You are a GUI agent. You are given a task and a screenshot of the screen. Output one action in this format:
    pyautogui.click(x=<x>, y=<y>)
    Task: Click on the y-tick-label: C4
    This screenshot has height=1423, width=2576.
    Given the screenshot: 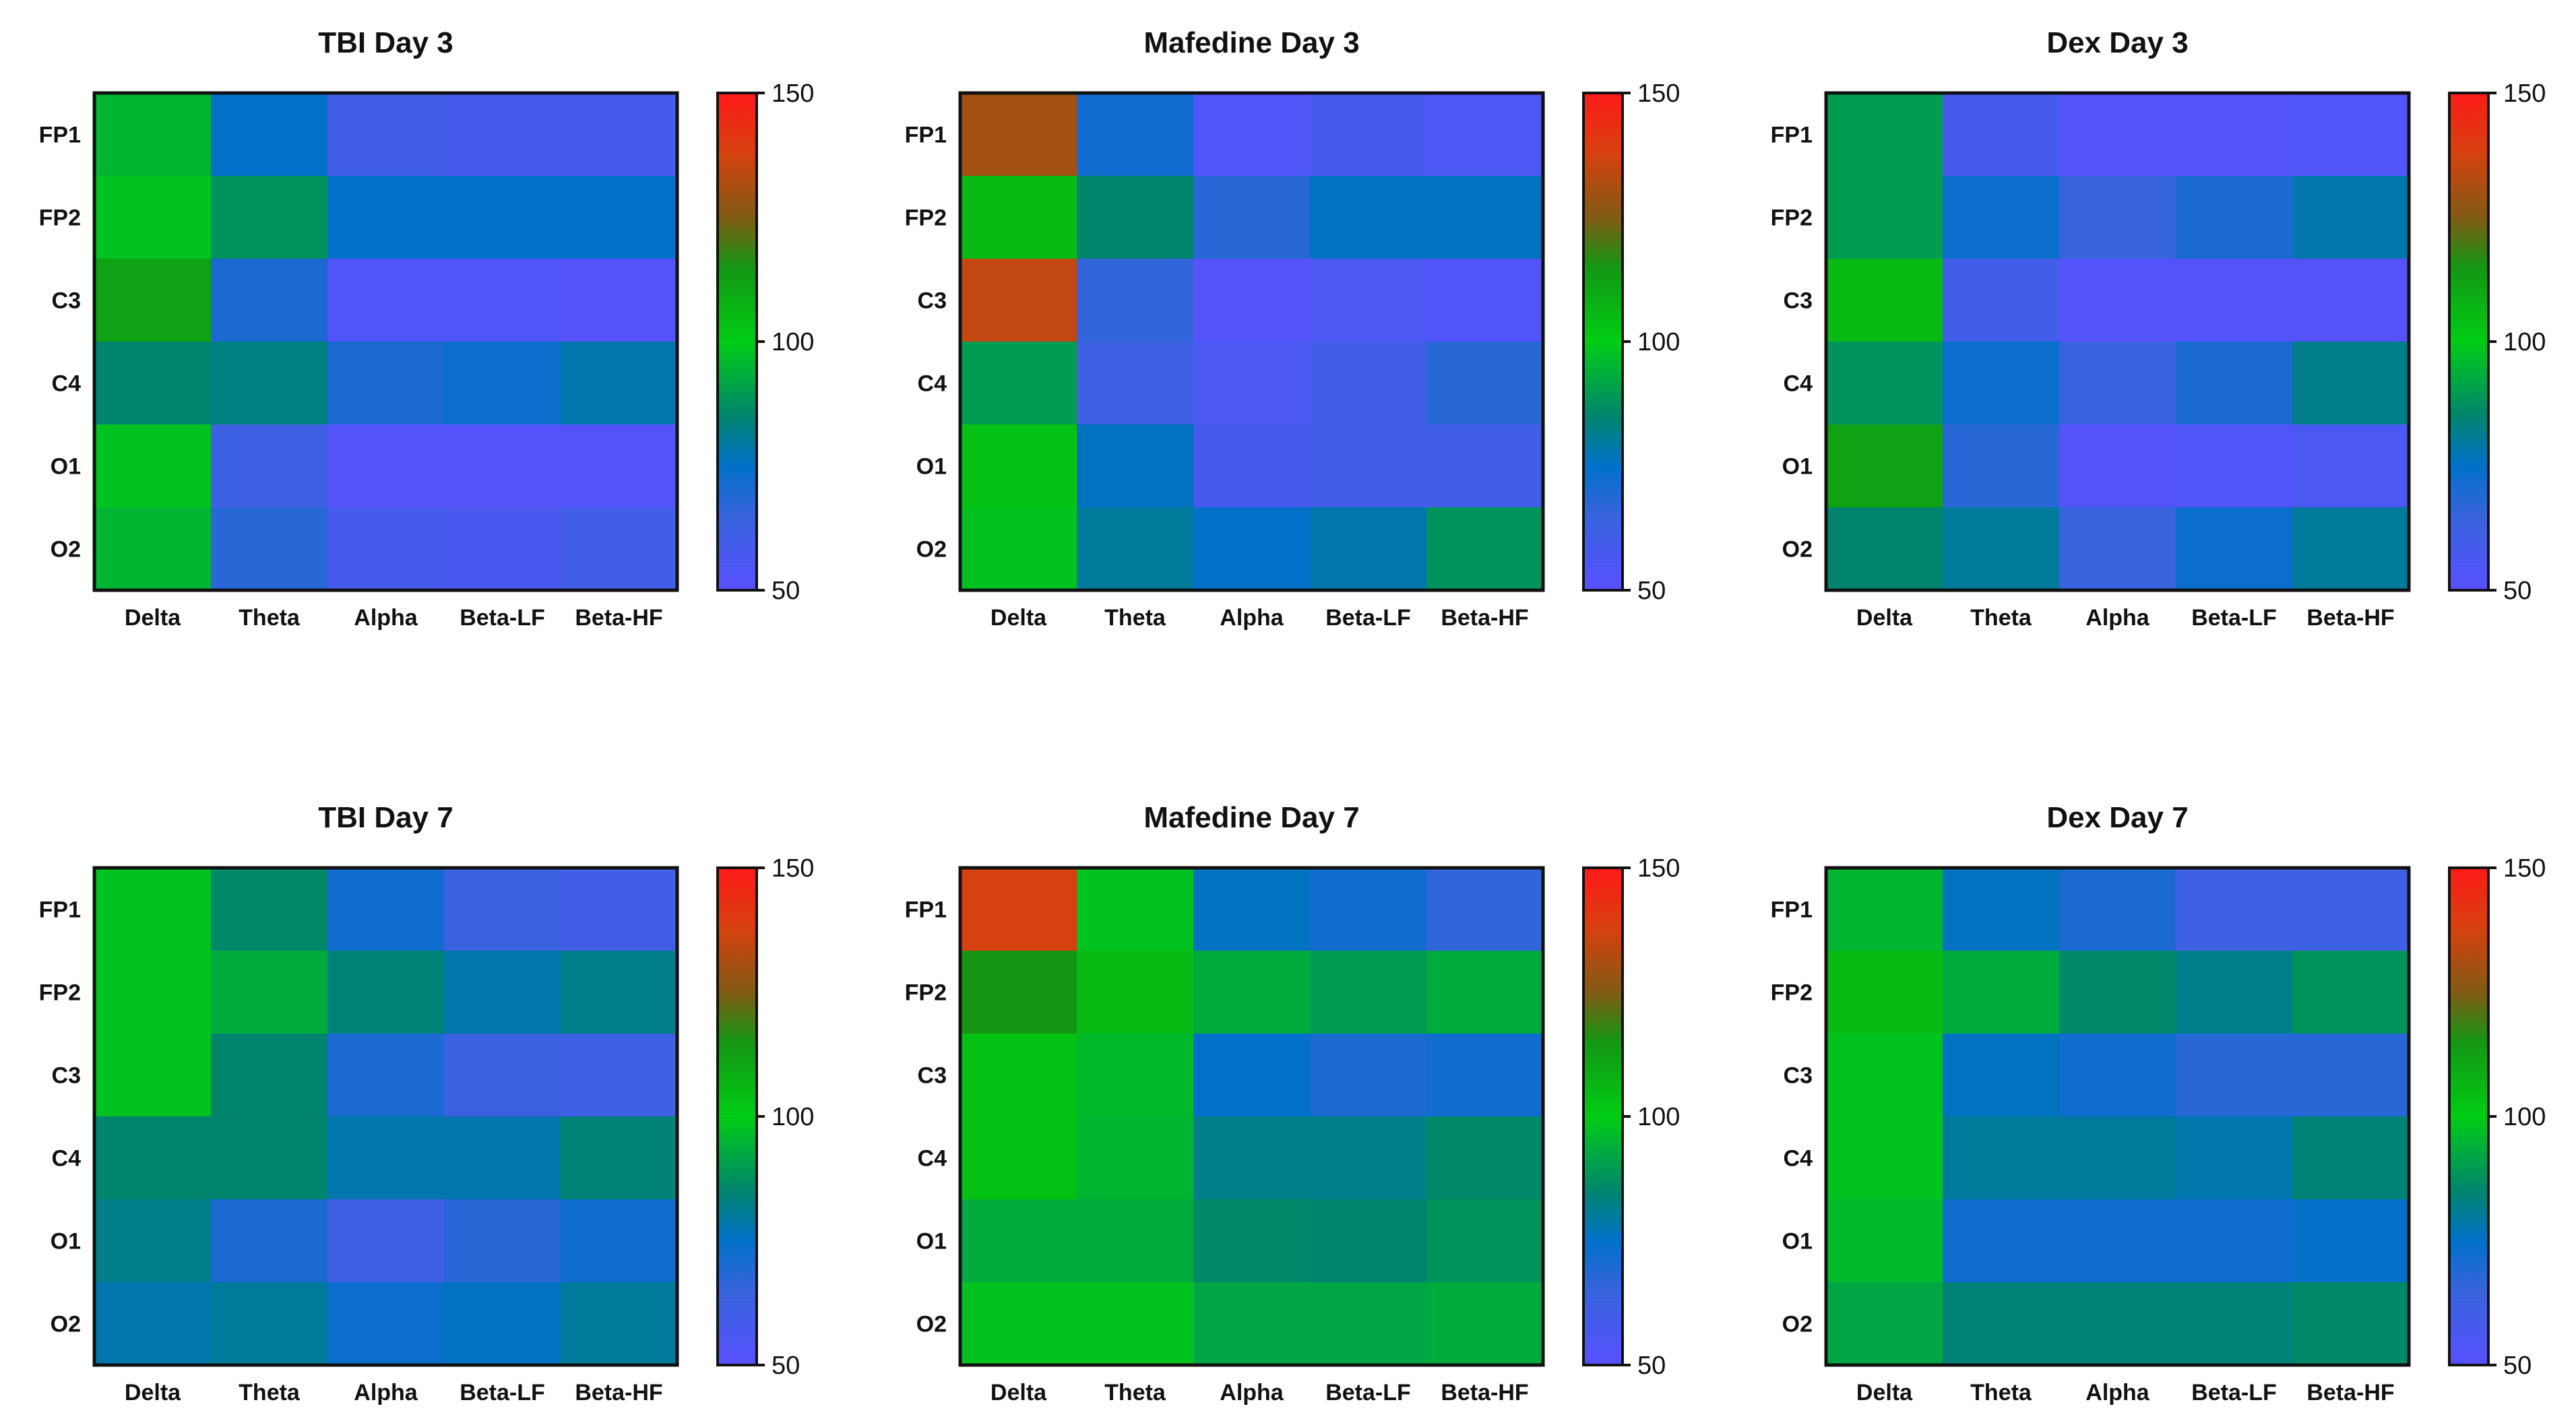 What is the action you would take?
    pyautogui.click(x=932, y=1159)
    